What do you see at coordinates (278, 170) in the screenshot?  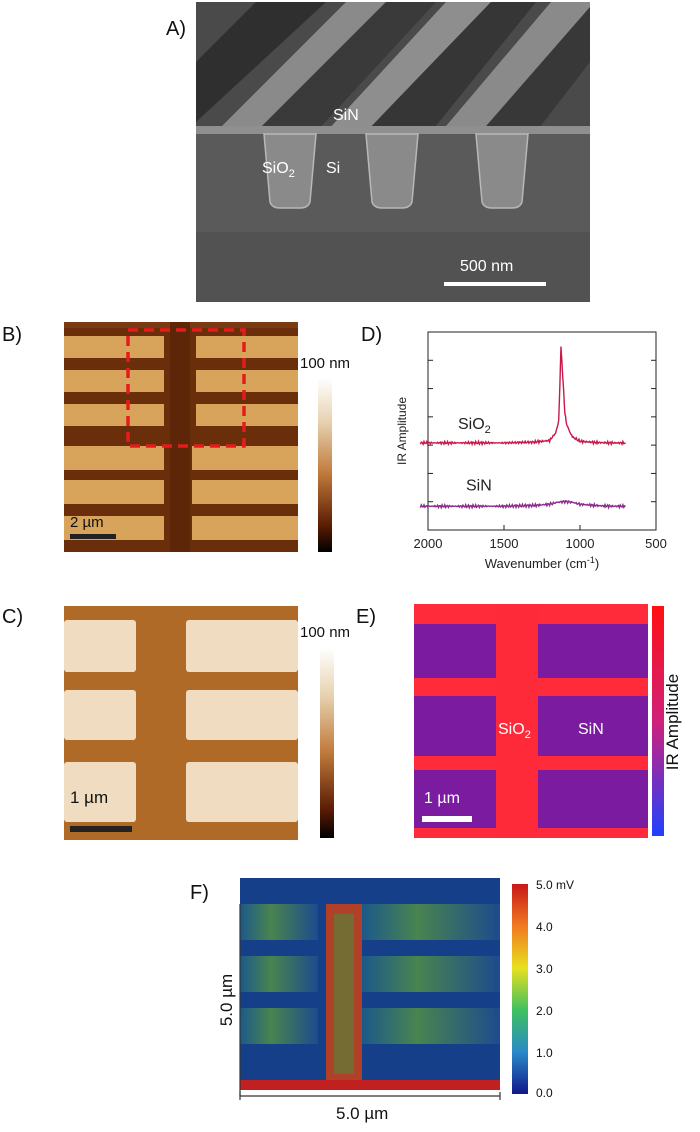 I see `panel-a-sio2-label: SiO2` at bounding box center [278, 170].